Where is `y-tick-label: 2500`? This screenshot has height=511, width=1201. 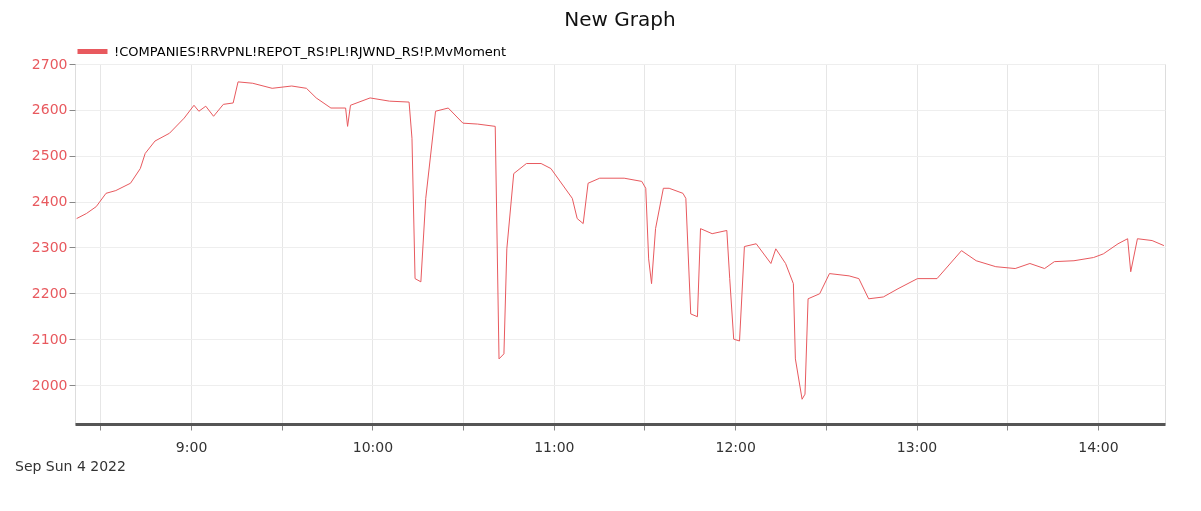 y-tick-label: 2500 is located at coordinates (49, 155).